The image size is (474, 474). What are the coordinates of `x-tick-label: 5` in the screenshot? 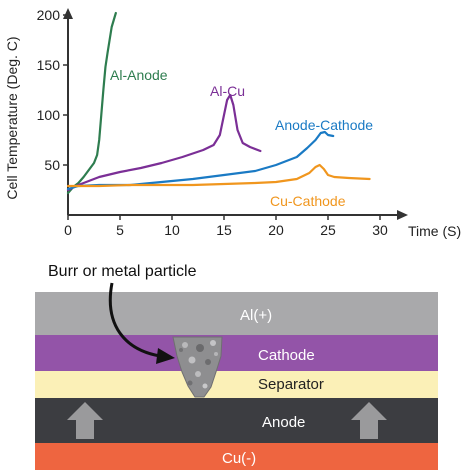 It's located at (120, 230).